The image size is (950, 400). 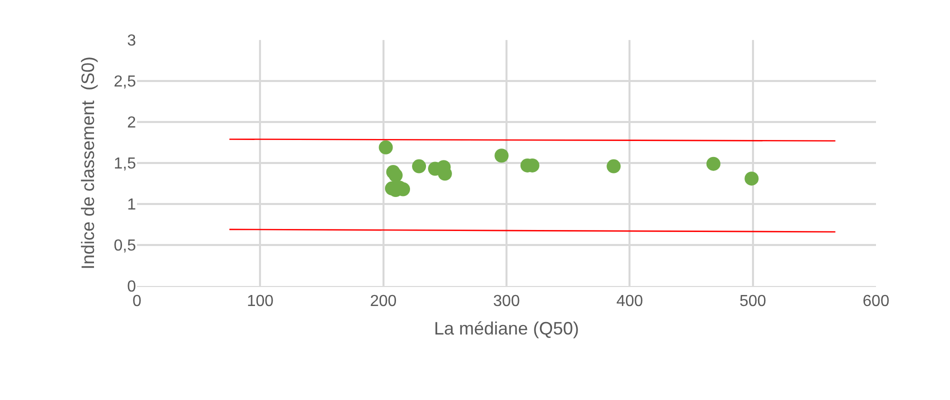 I want to click on y-tick-label: 3, so click(x=131, y=41).